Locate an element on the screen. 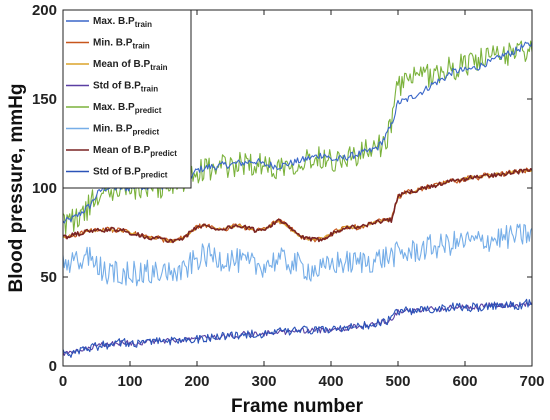 This screenshot has width=550, height=420. x-tick-label: 300 is located at coordinates (263, 381).